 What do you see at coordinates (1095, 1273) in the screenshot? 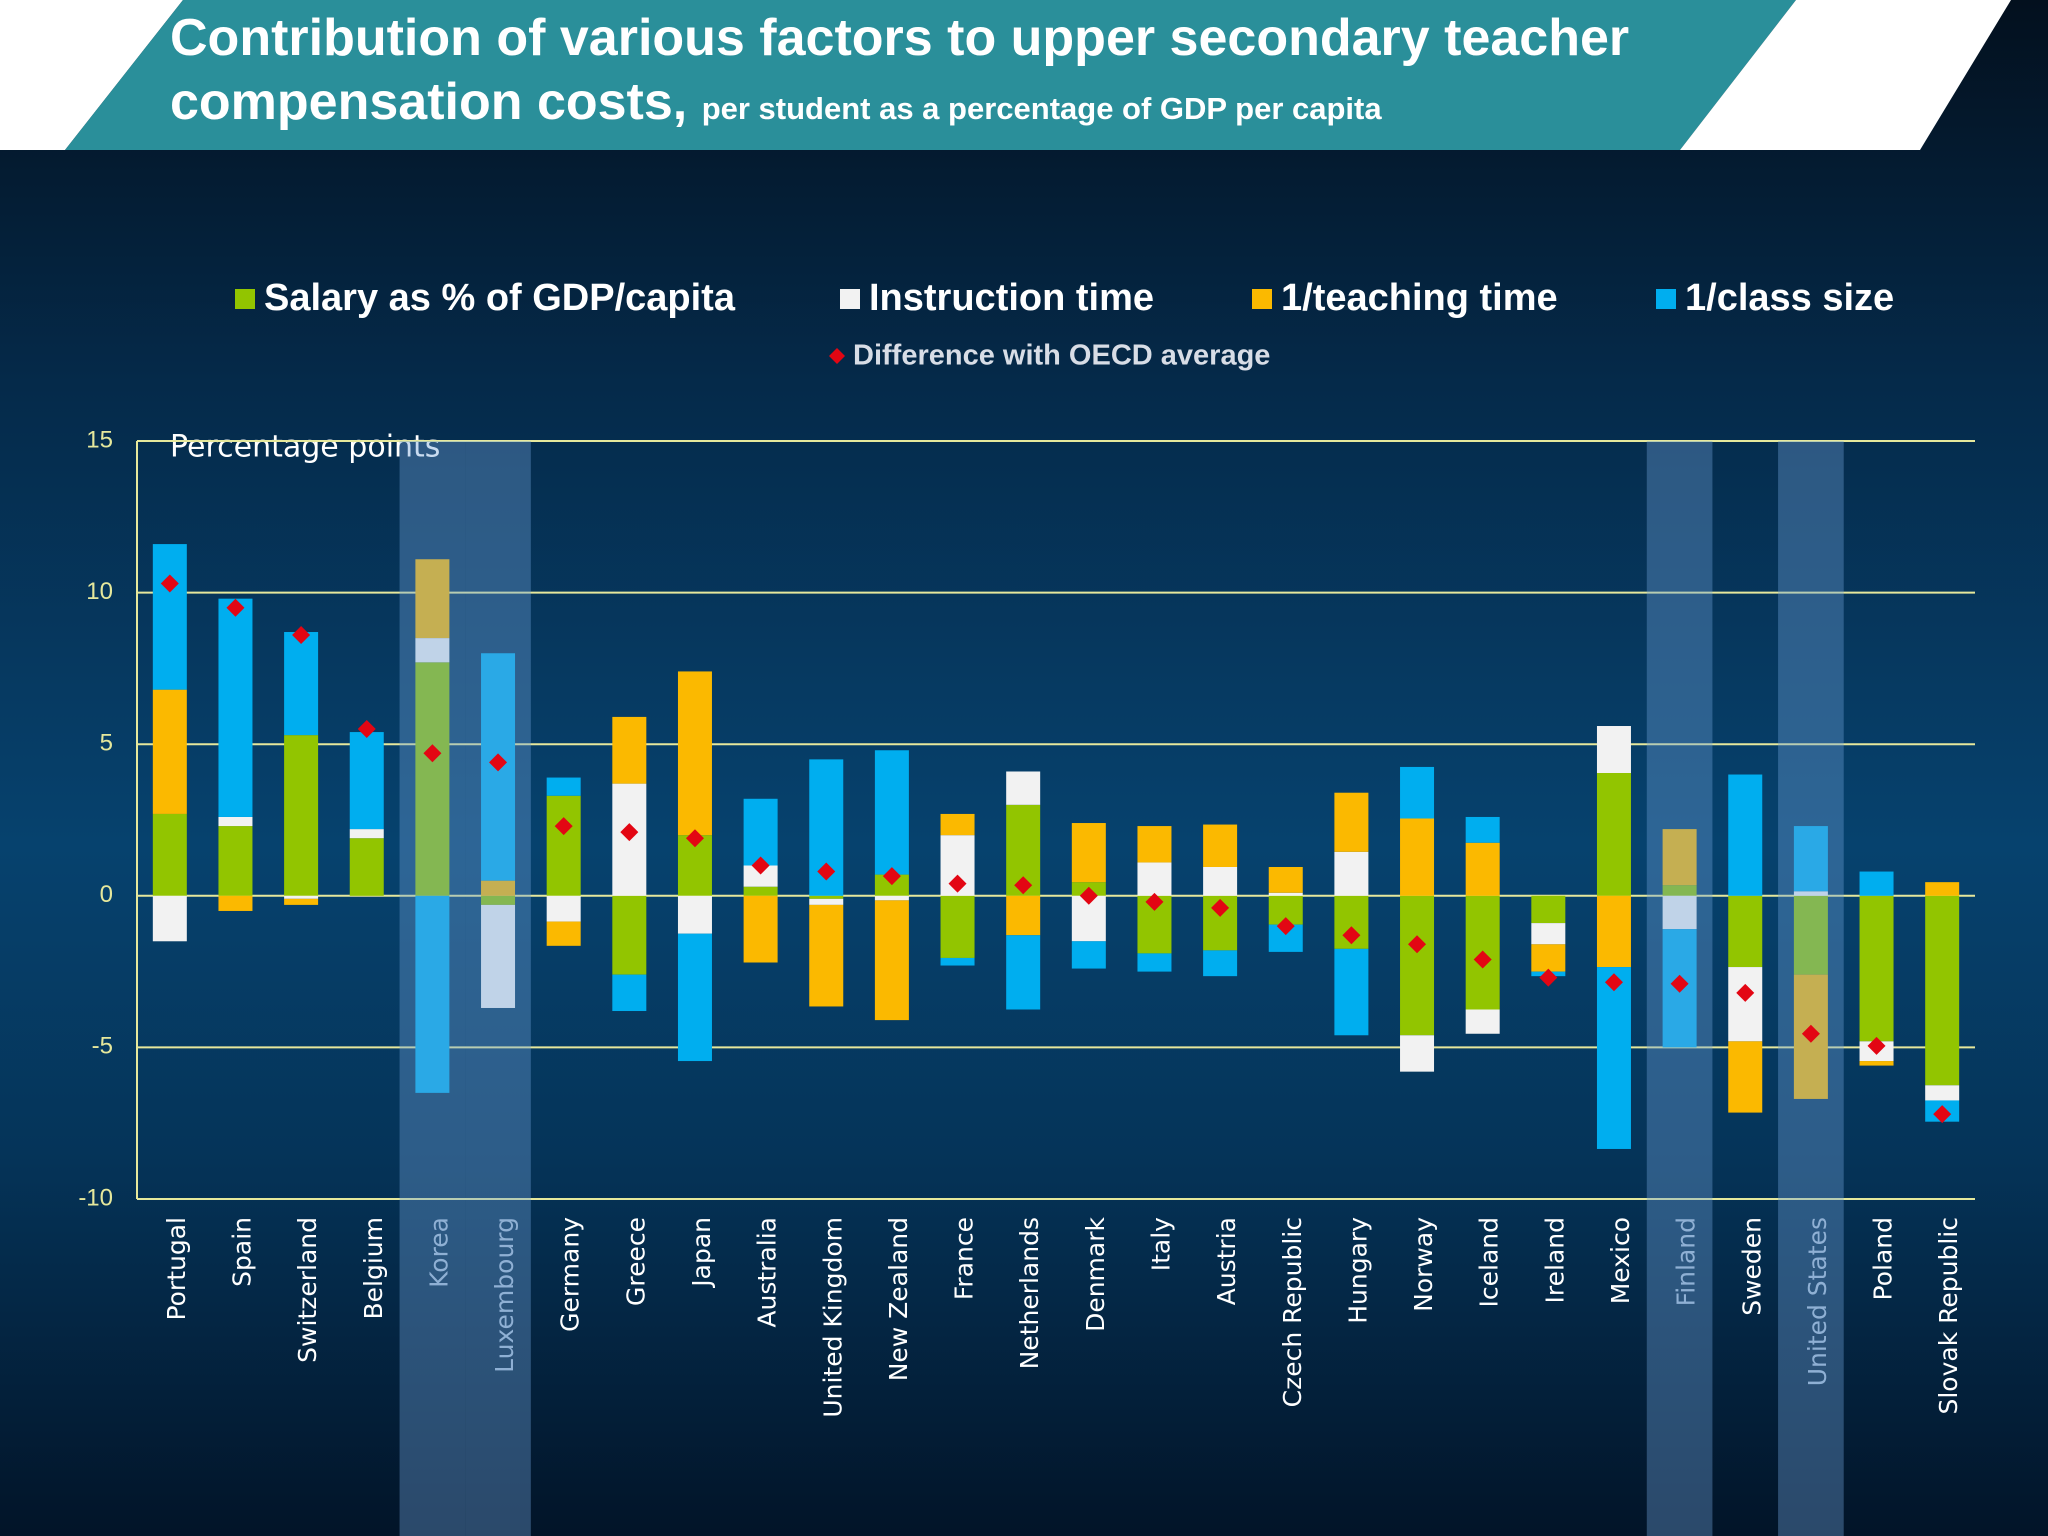
I see `x-tick-label: Denmark` at bounding box center [1095, 1273].